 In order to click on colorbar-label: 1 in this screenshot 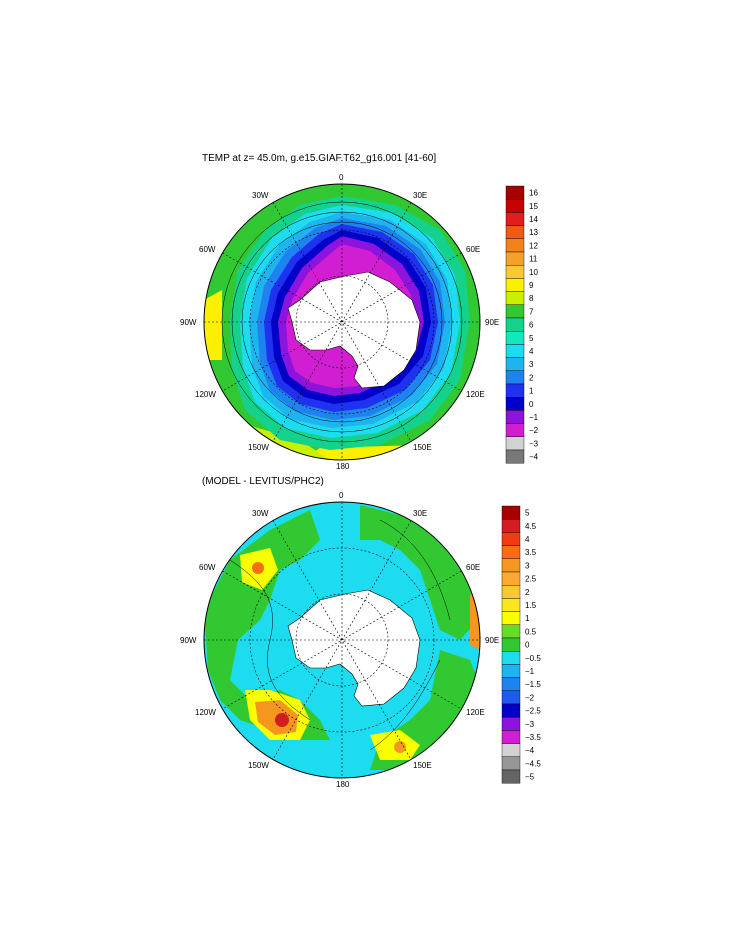, I will do `click(531, 391)`.